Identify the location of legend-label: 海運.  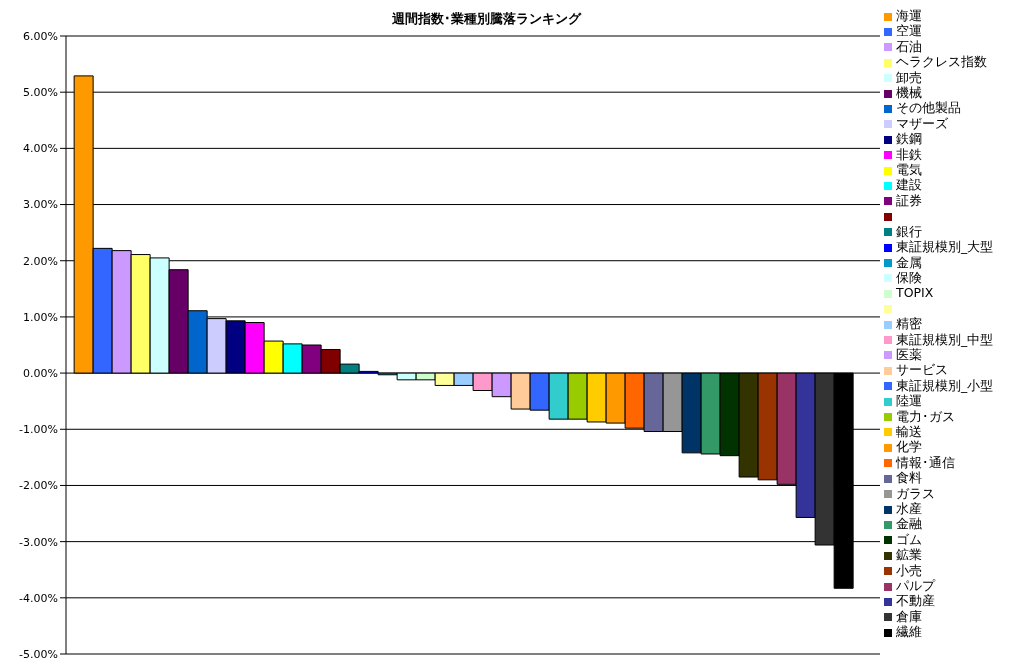
(909, 15).